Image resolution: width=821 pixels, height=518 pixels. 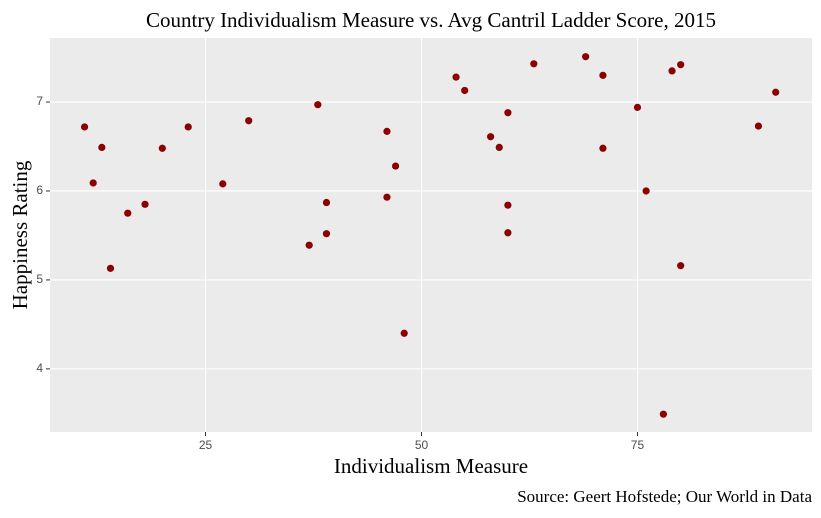 I want to click on y-tick-label: 4, so click(x=39, y=368).